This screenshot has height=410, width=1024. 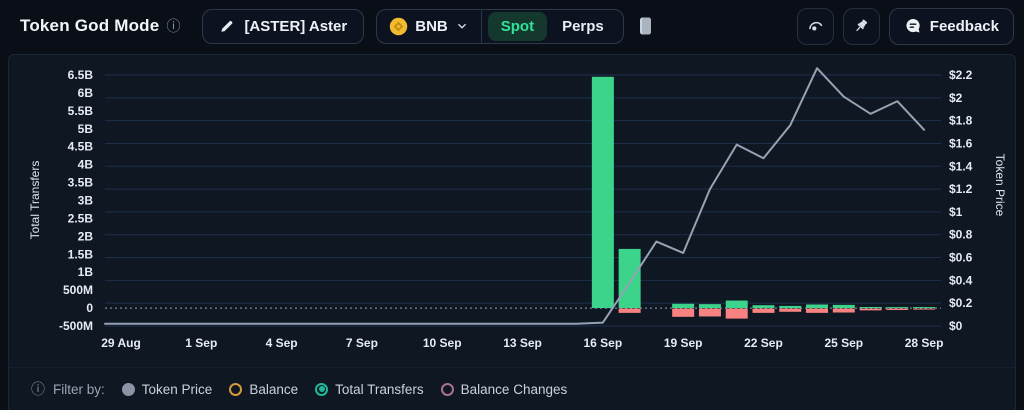 I want to click on filter-option-token-price: Token Price, so click(x=166, y=389).